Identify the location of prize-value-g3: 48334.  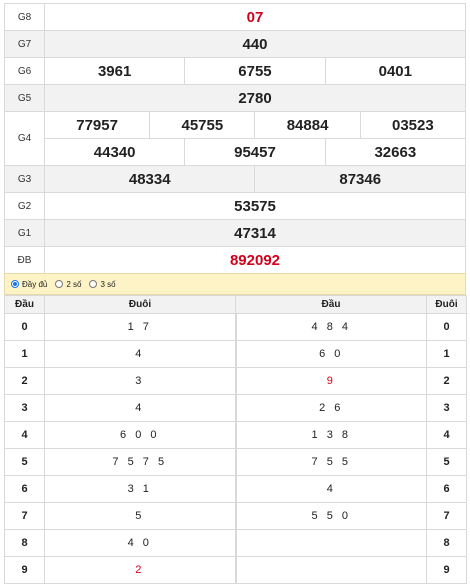
(149, 179).